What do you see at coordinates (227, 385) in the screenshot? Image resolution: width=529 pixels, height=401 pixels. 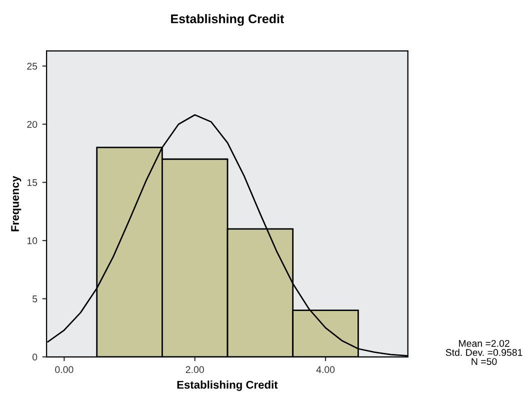 I see `x-axis-title: Establishing Credit` at bounding box center [227, 385].